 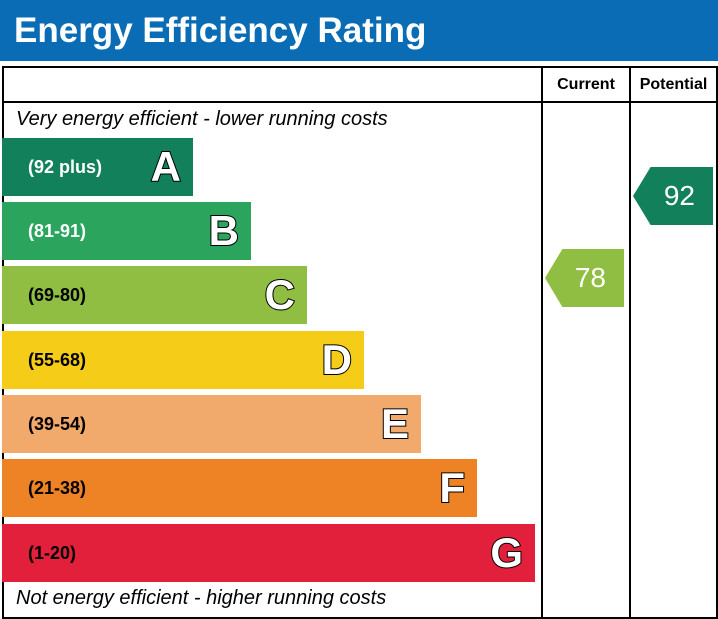 What do you see at coordinates (166, 166) in the screenshot?
I see `band-letter: A` at bounding box center [166, 166].